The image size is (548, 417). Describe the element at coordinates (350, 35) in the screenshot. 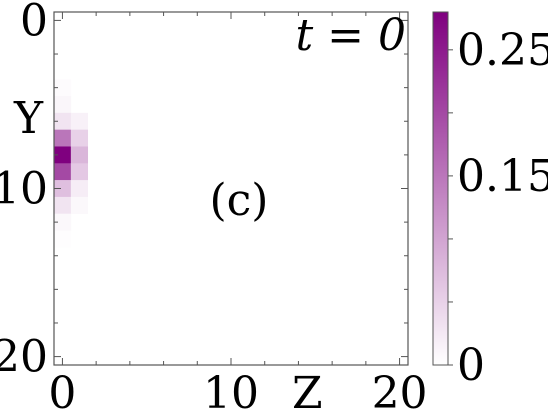

I see `time-annotation: t = 0` at that location.